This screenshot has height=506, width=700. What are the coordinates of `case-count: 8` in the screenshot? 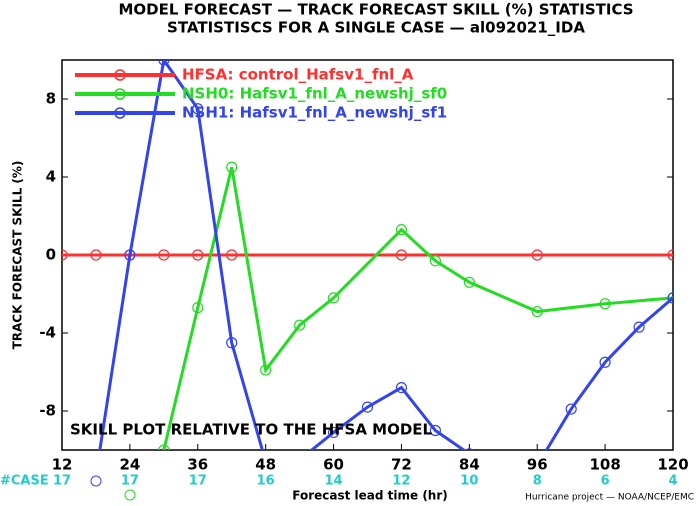 It's located at (537, 481).